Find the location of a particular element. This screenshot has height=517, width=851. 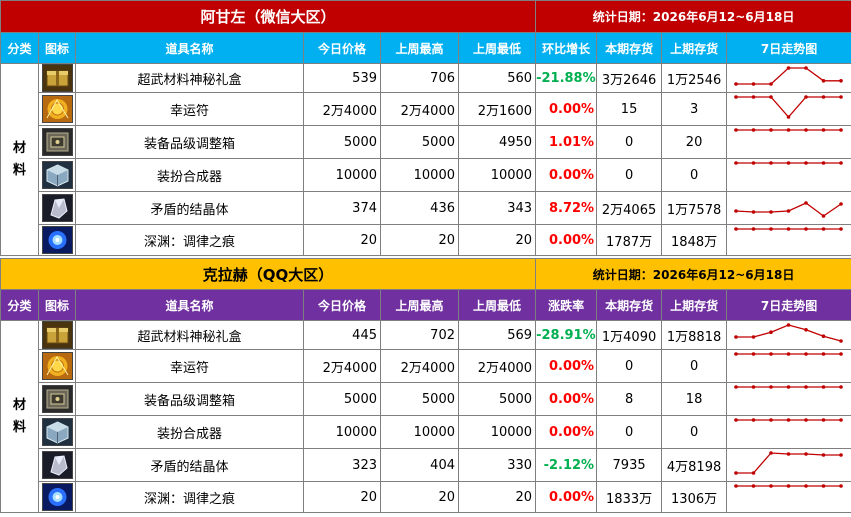

price-high: 706 is located at coordinates (419, 78).